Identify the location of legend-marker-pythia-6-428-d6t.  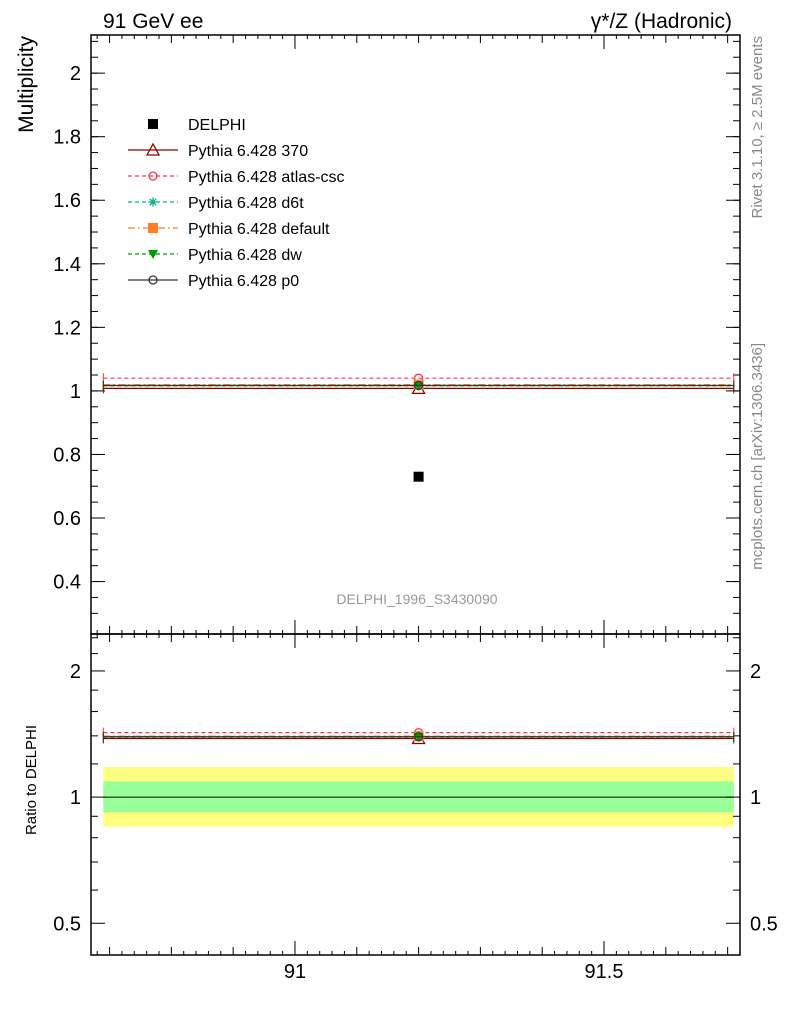
(153, 202).